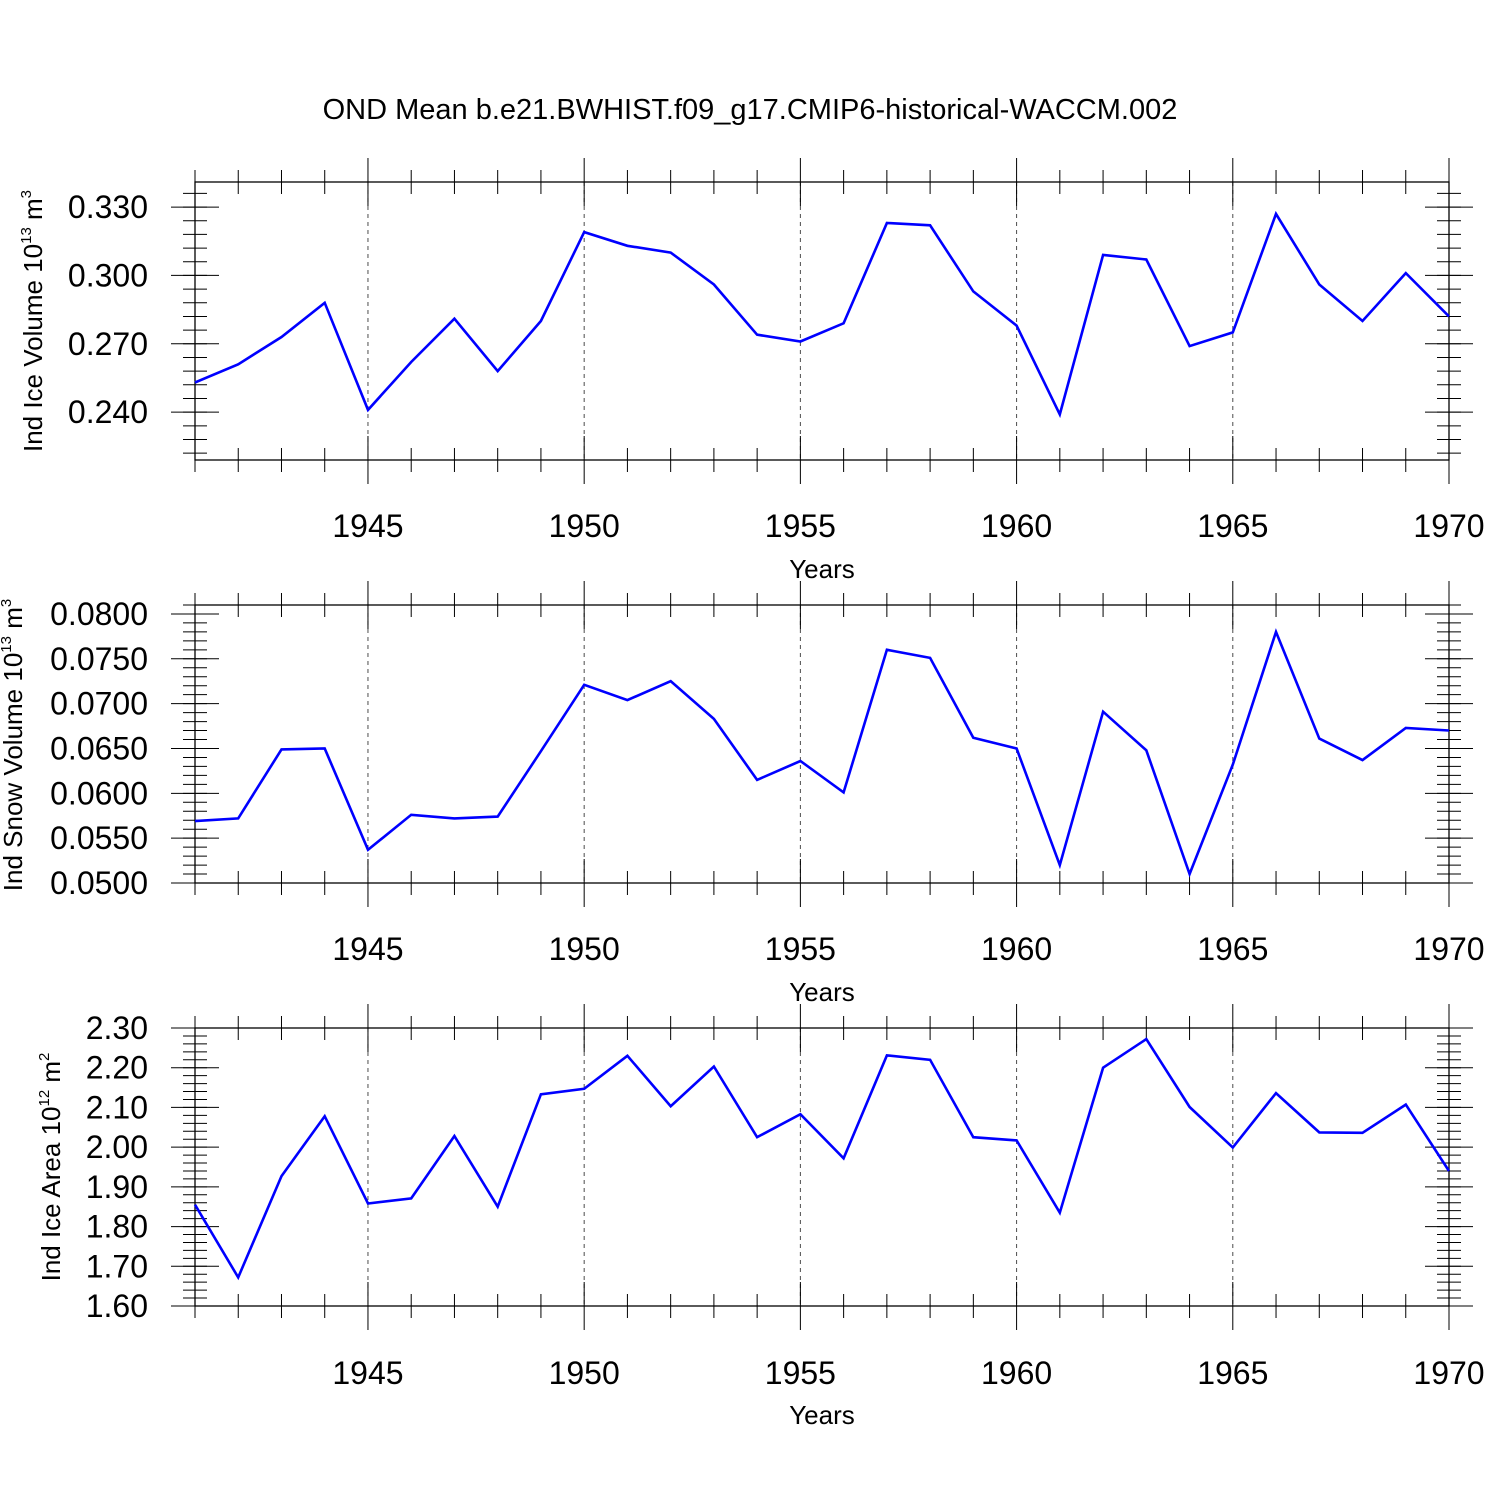 The height and width of the screenshot is (1500, 1500). Describe the element at coordinates (117, 1187) in the screenshot. I see `y-tick-label: 1.90` at that location.